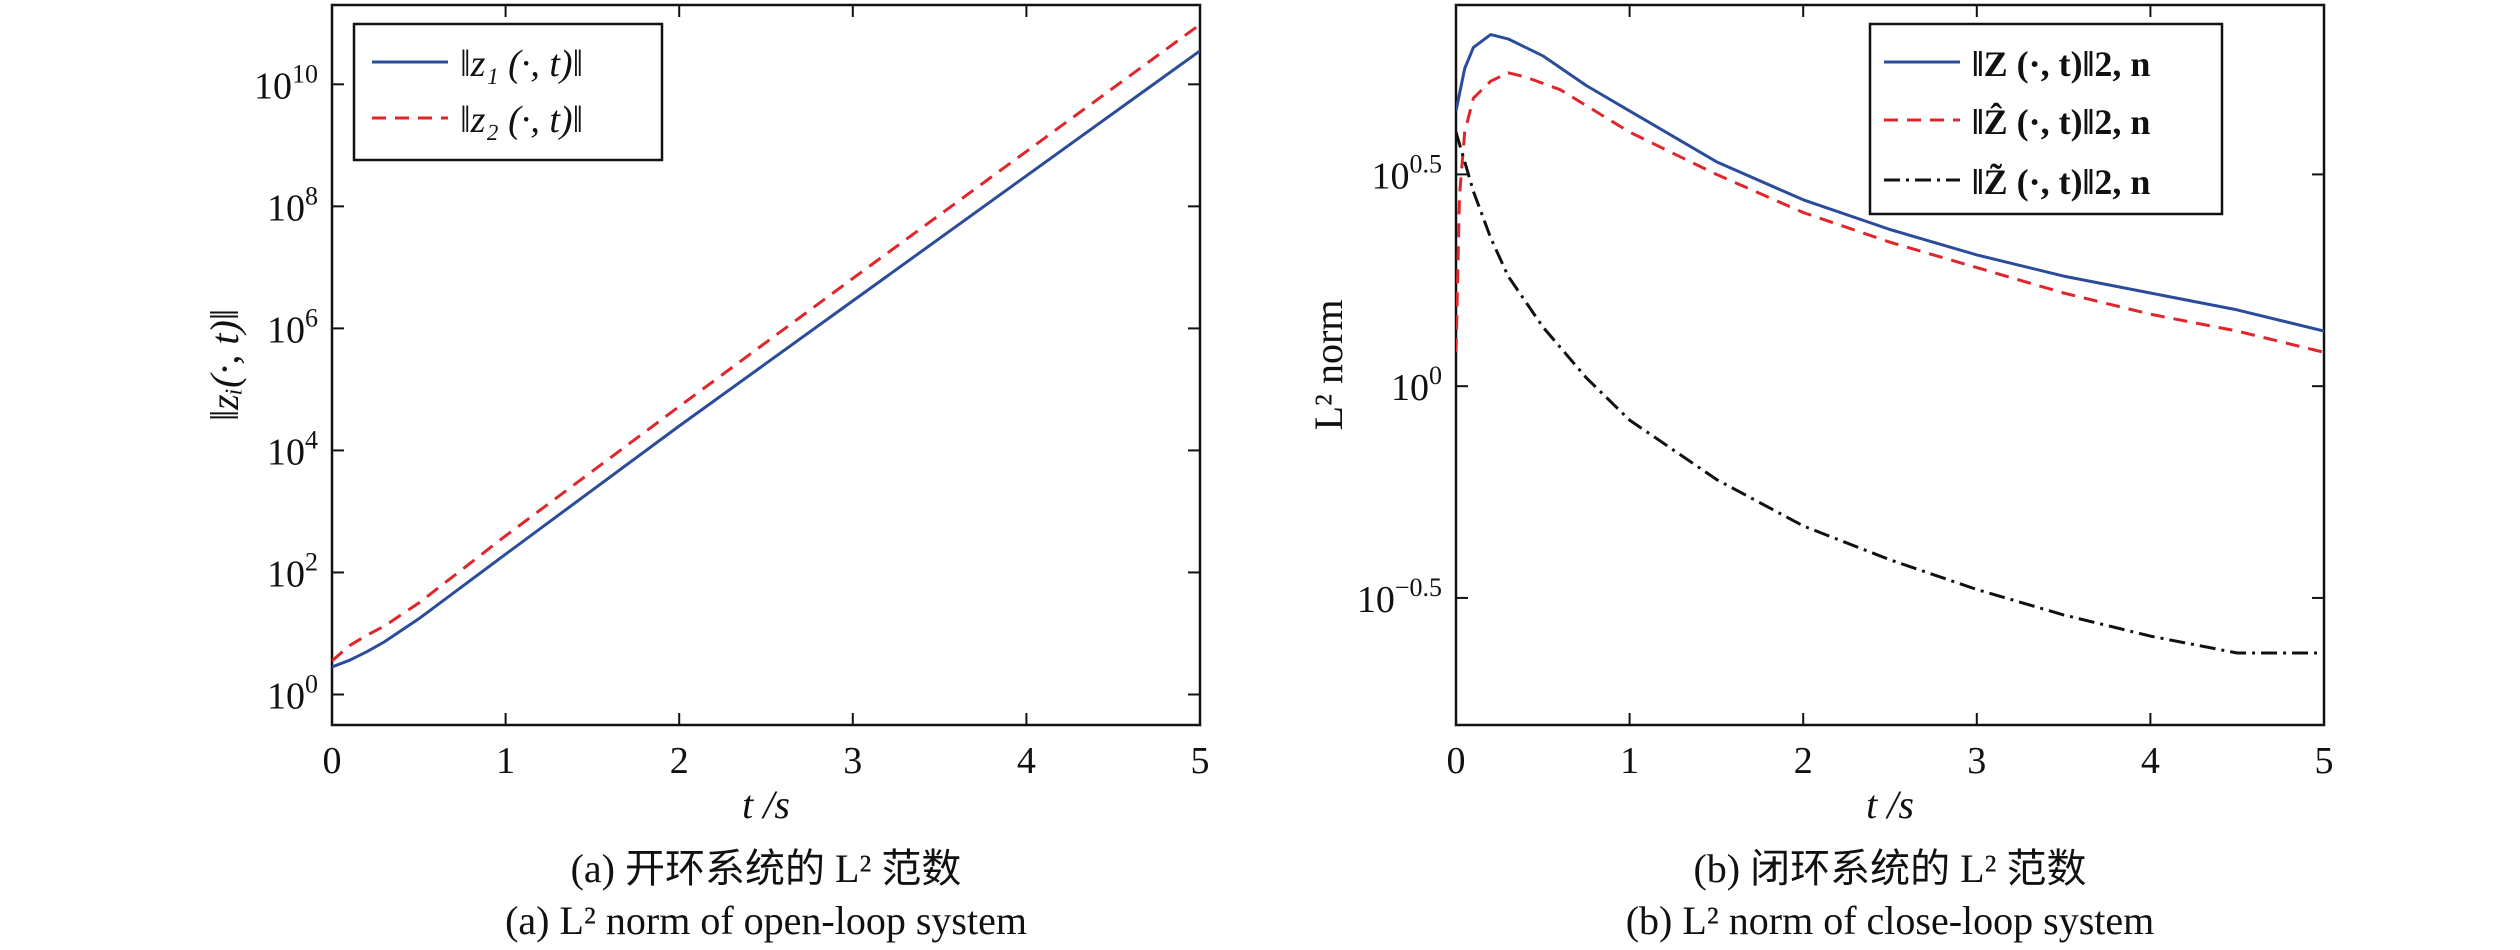 This screenshot has height=950, width=2520. I want to click on x-axis-label-a: t /s, so click(766, 804).